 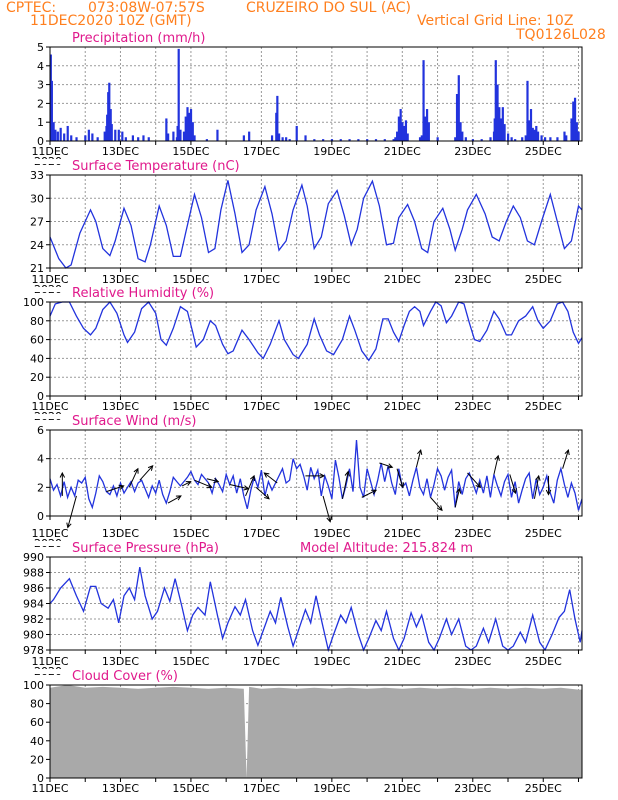 I want to click on year-label-mask, so click(x=47, y=416).